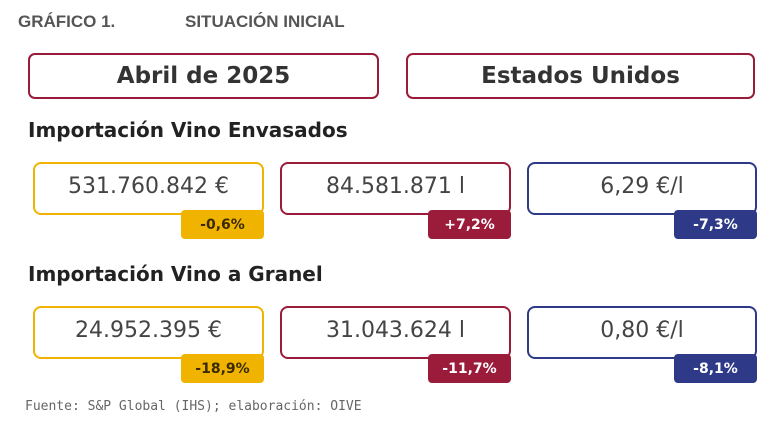  What do you see at coordinates (469, 224) in the screenshot?
I see `change-badge: +7,2%` at bounding box center [469, 224].